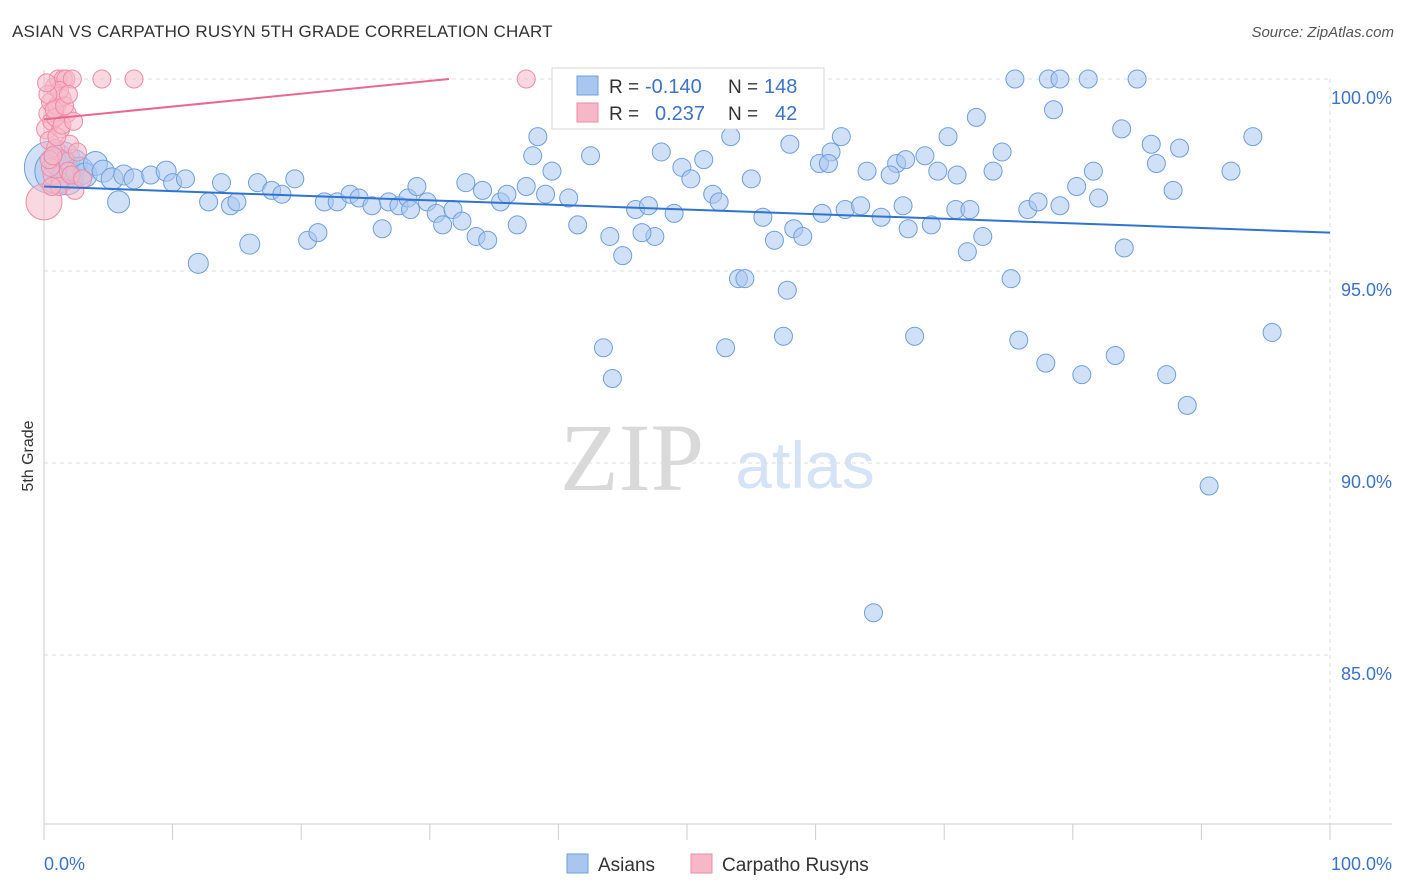 The height and width of the screenshot is (892, 1406). I want to click on y-axis-label: 5th Grade, so click(28, 455).